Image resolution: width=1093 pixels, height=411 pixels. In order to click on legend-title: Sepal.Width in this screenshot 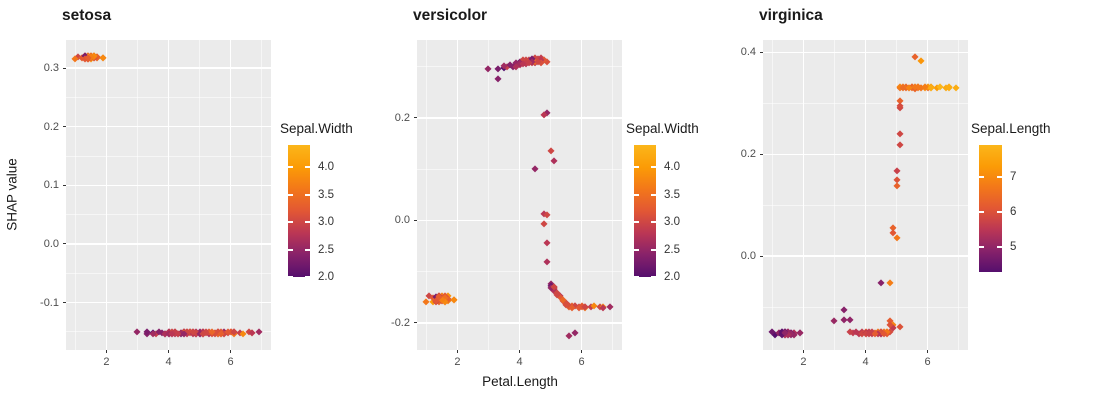, I will do `click(316, 128)`.